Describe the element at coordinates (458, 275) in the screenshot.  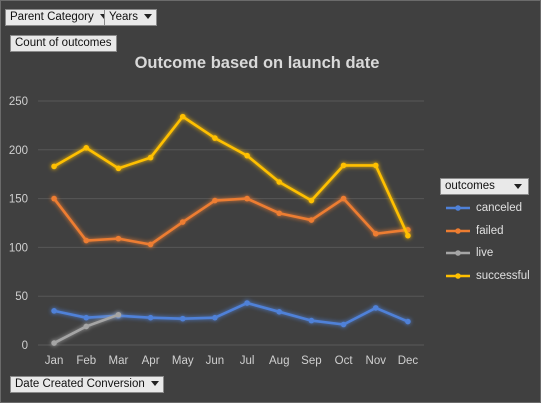
I see `legend-marker-successful` at that location.